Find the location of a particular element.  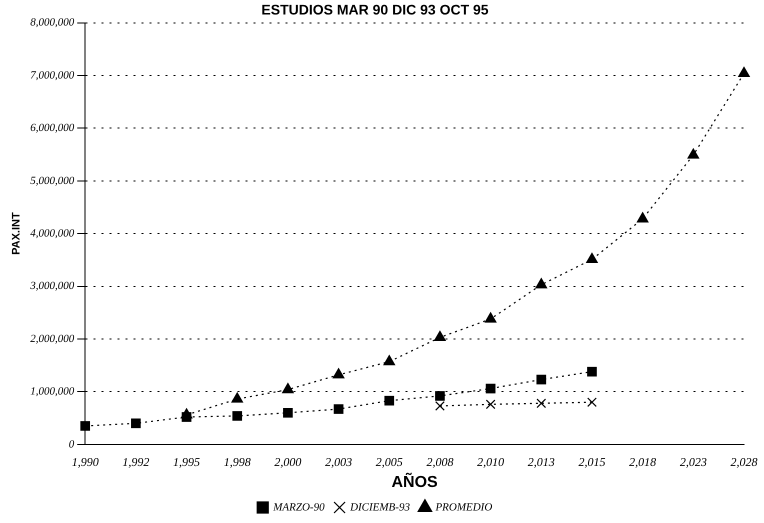

y-tick-label: 5,000,000 is located at coordinates (52, 180).